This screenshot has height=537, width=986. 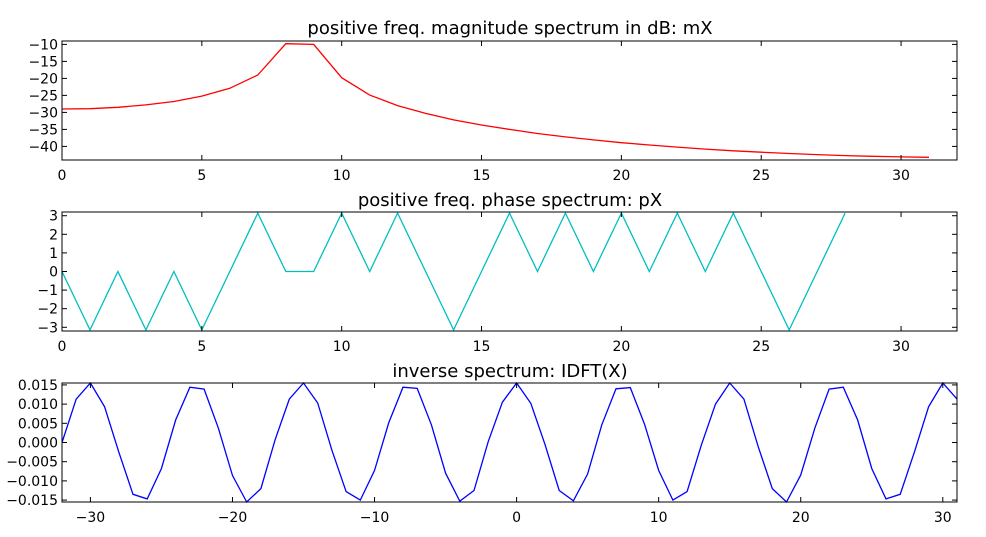 What do you see at coordinates (32, 501) in the screenshot?
I see `inverse-y-tick-label: −0.015` at bounding box center [32, 501].